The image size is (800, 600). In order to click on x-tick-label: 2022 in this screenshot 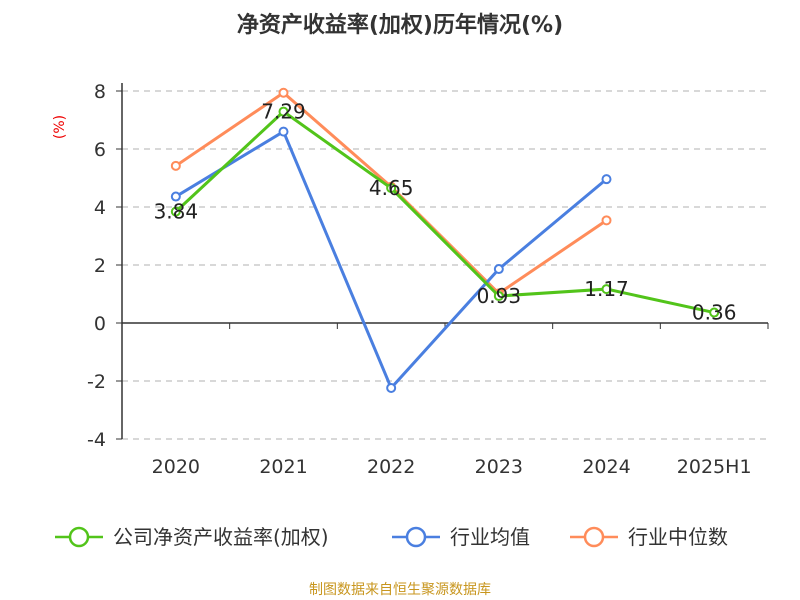, I will do `click(391, 467)`.